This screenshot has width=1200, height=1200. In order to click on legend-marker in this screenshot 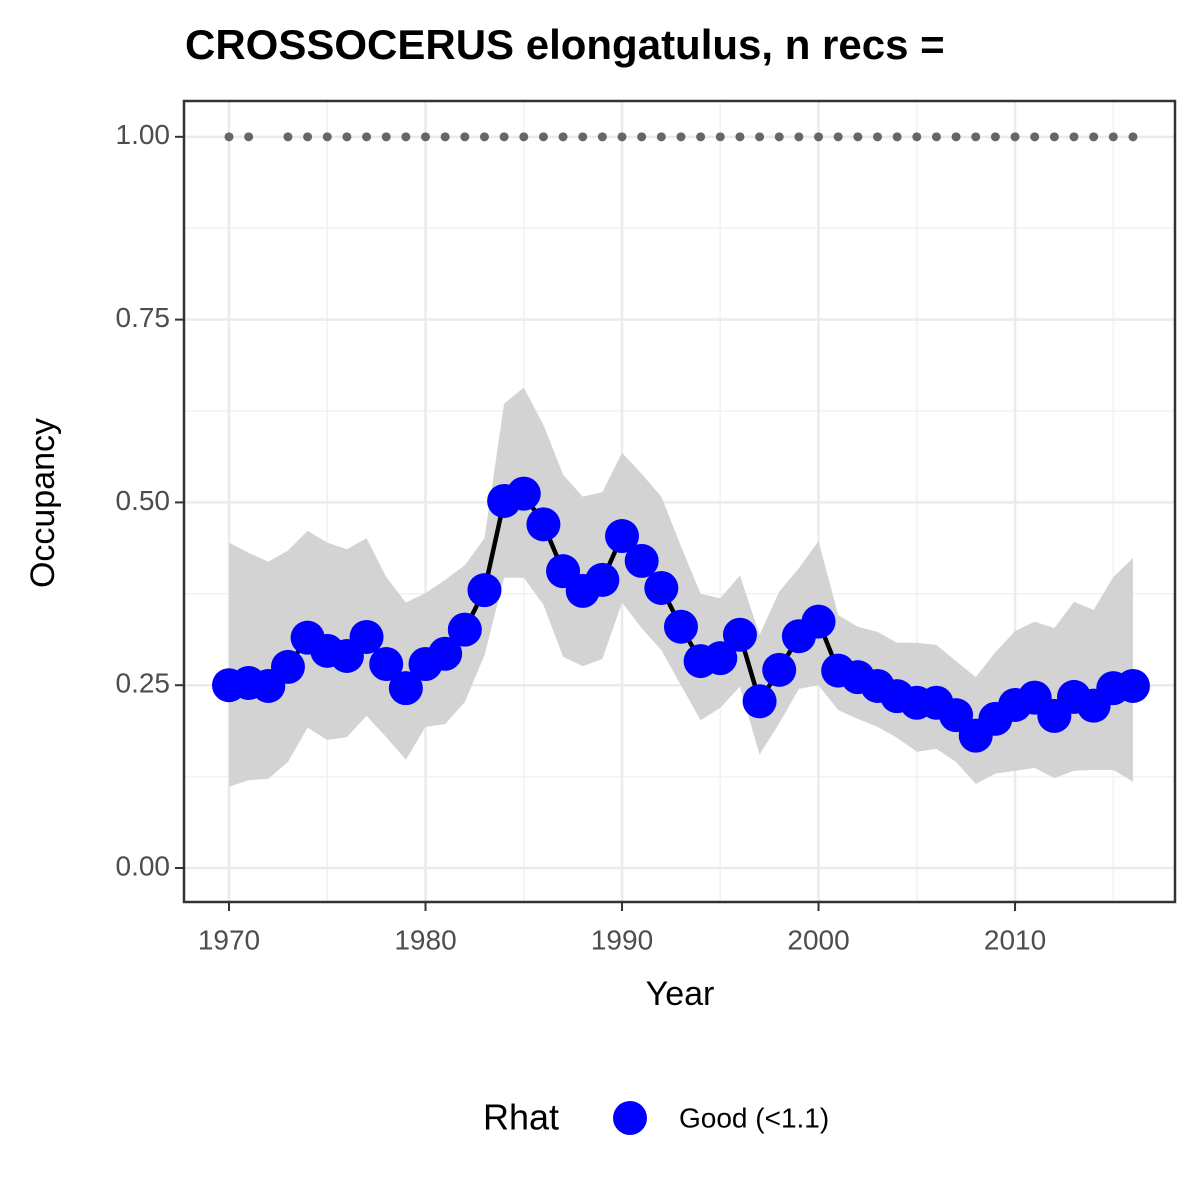, I will do `click(630, 1118)`.